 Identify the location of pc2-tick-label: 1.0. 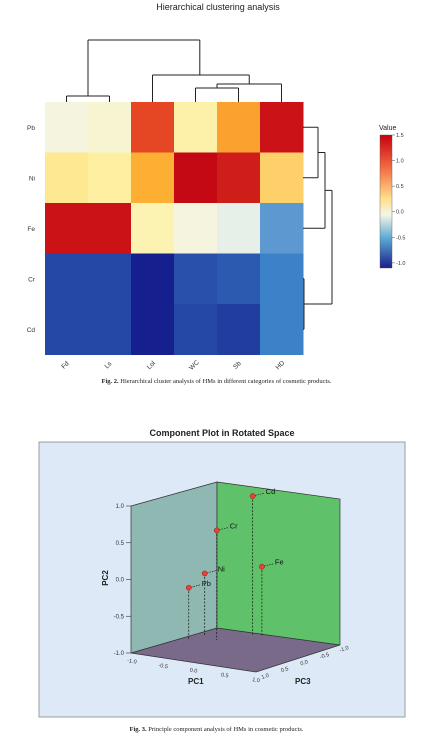
(120, 507).